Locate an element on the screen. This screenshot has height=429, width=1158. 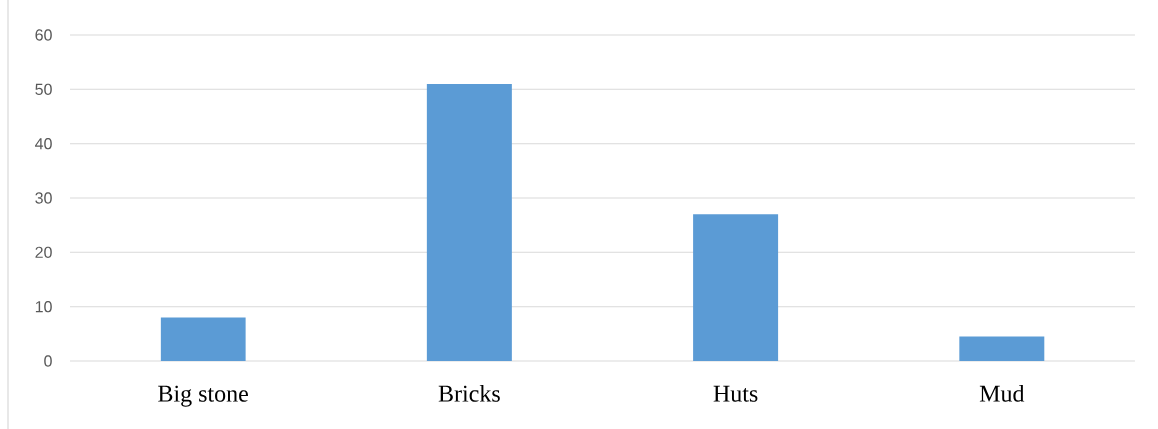
x-tick-label: Mud is located at coordinates (1002, 393).